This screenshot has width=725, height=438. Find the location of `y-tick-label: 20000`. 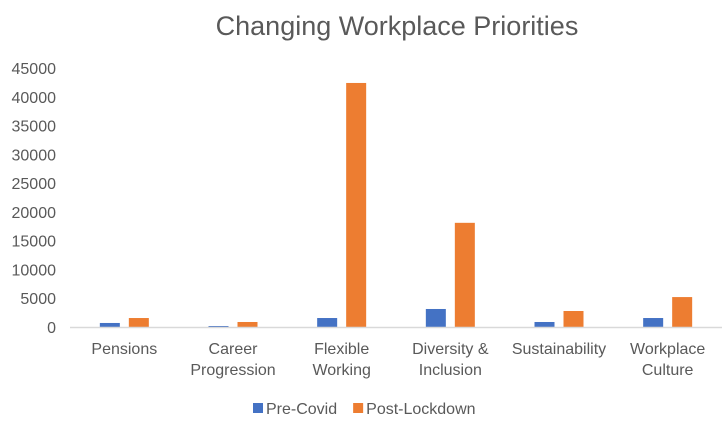

y-tick-label: 20000 is located at coordinates (34, 213).